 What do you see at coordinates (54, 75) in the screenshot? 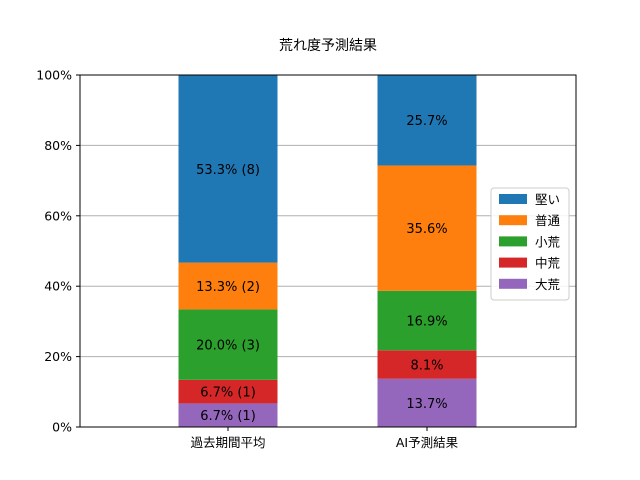
I see `y-tick-label: 100%` at bounding box center [54, 75].